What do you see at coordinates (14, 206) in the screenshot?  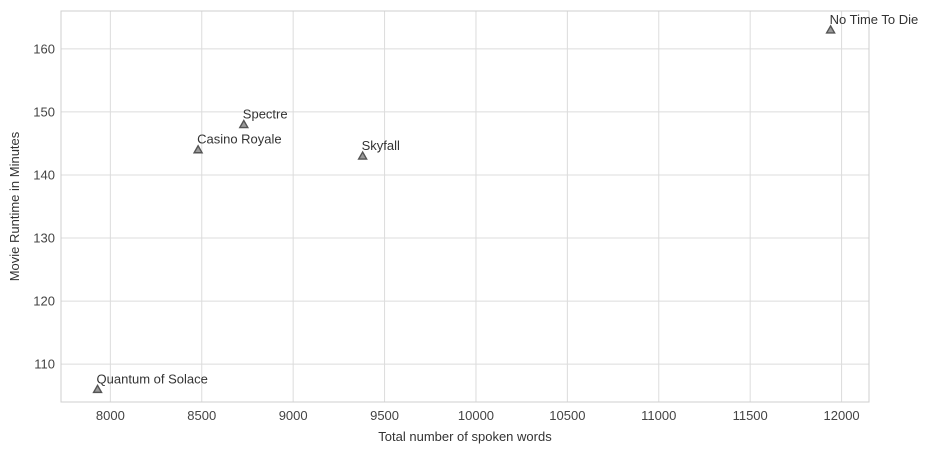 I see `y-axis-label: Movie Runtime in Minutes` at bounding box center [14, 206].